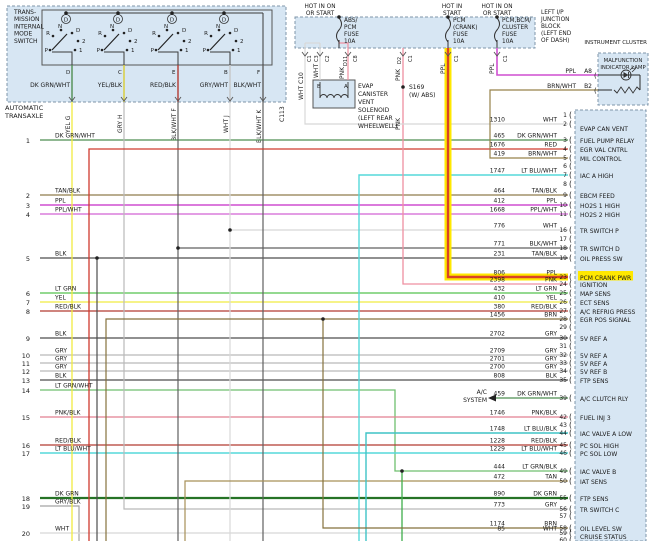 This screenshot has width=650, height=541. I want to click on pcm-pin-number: 11, so click(563, 214).